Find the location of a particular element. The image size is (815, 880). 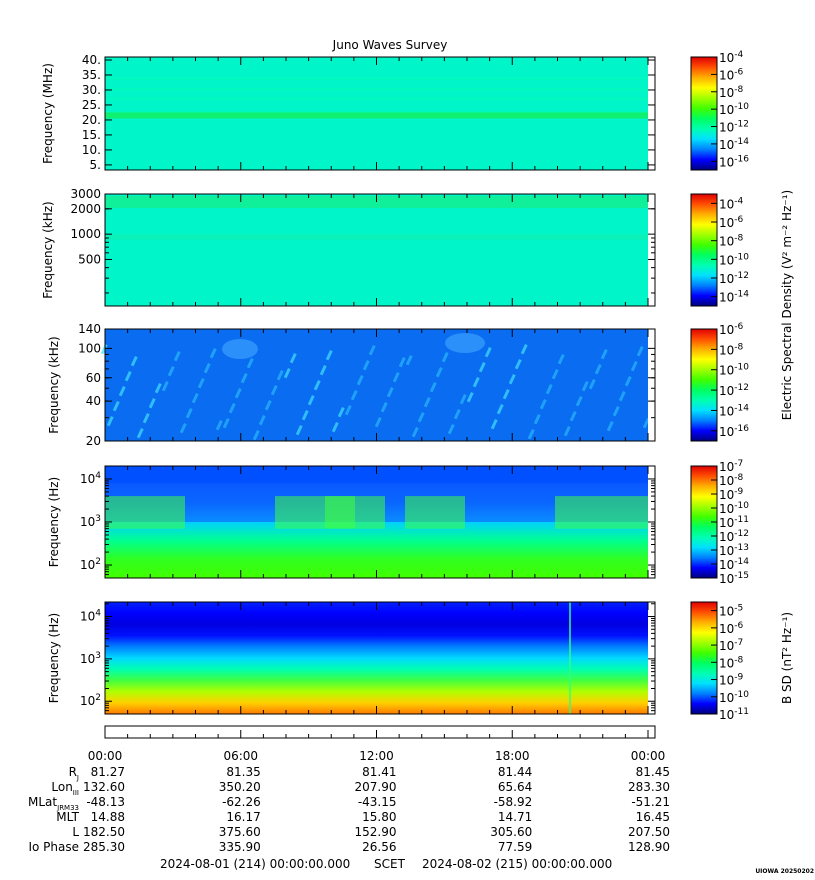

magnetic-colorbar-label: B SD (nT² Hz⁻¹) is located at coordinates (787, 658).